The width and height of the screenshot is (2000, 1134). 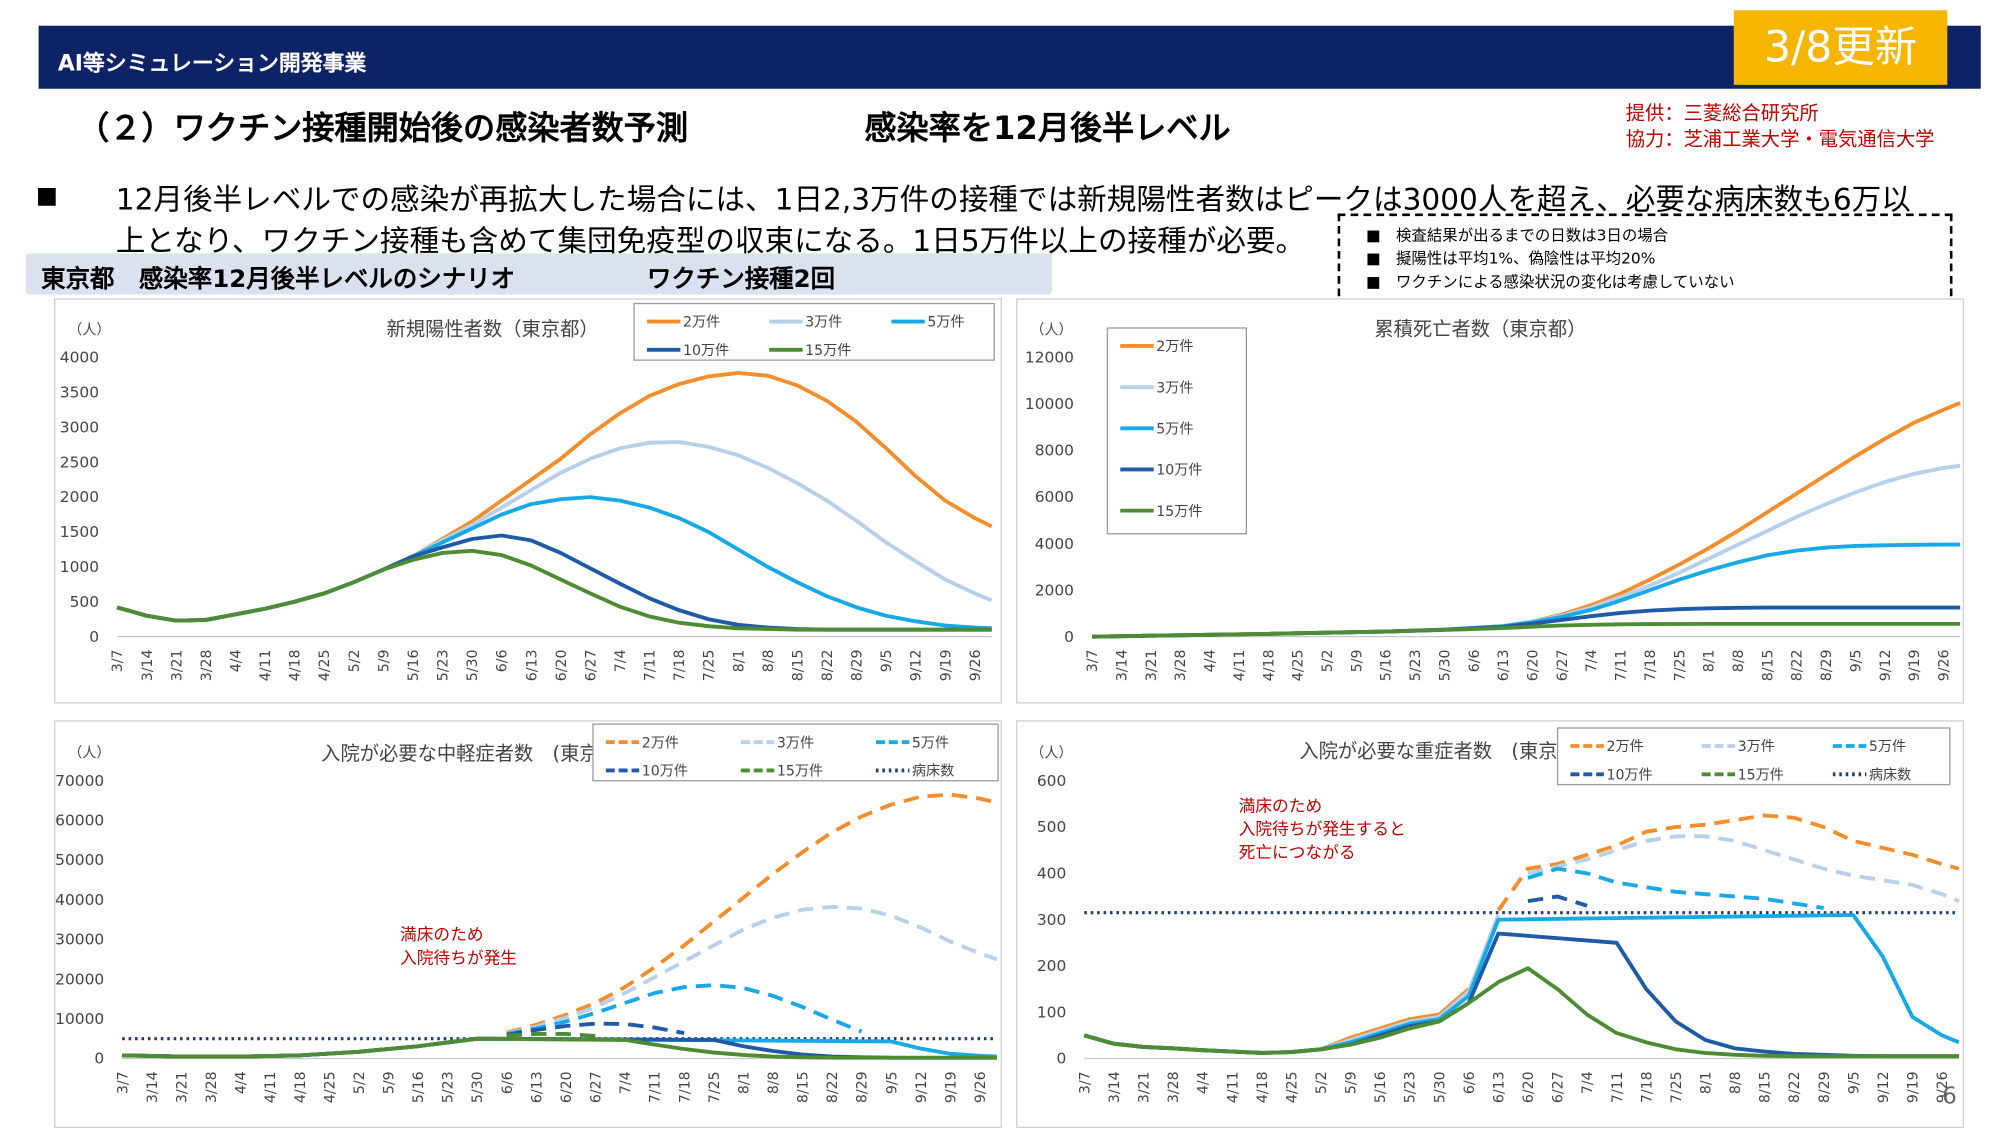 What do you see at coordinates (1322, 1082) in the screenshot?
I see `x-tick-label: 5/2` at bounding box center [1322, 1082].